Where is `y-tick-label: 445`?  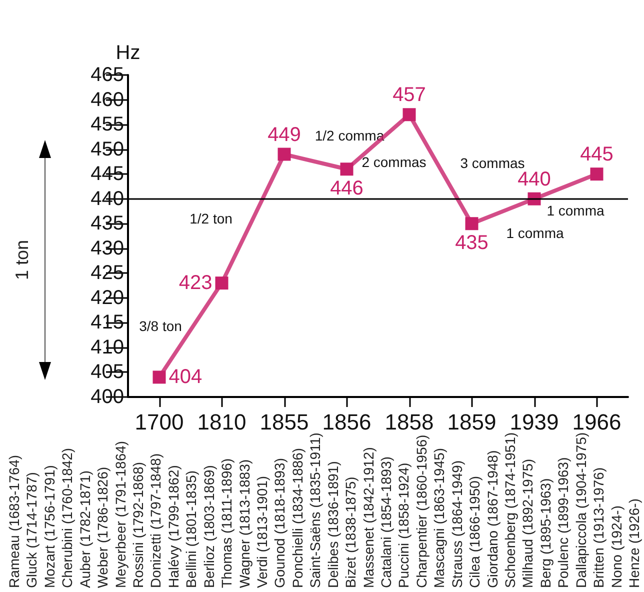
y-tick-label: 445 is located at coordinates (107, 174).